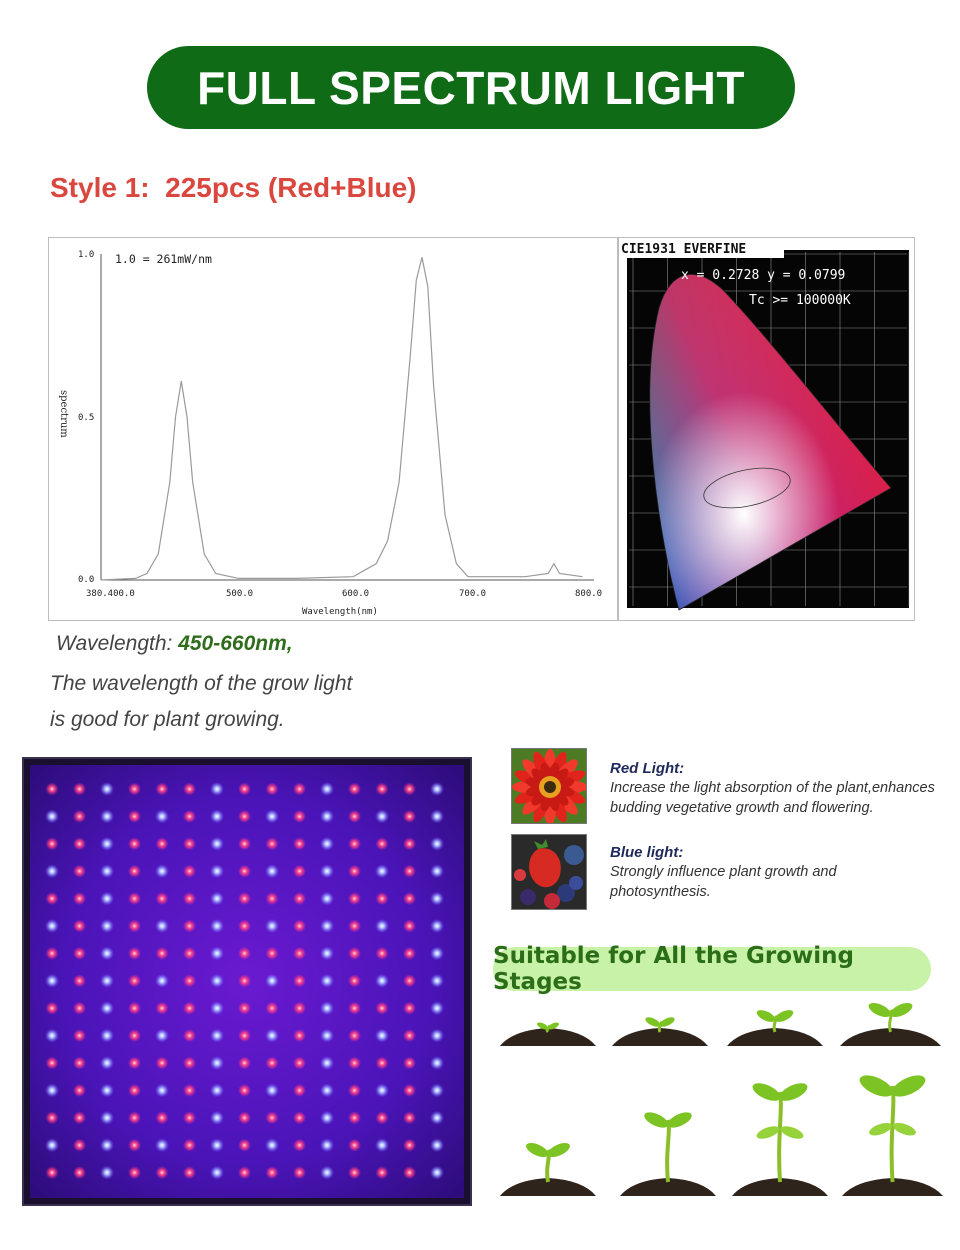 The height and width of the screenshot is (1250, 960). I want to click on led-dots, so click(244, 981).